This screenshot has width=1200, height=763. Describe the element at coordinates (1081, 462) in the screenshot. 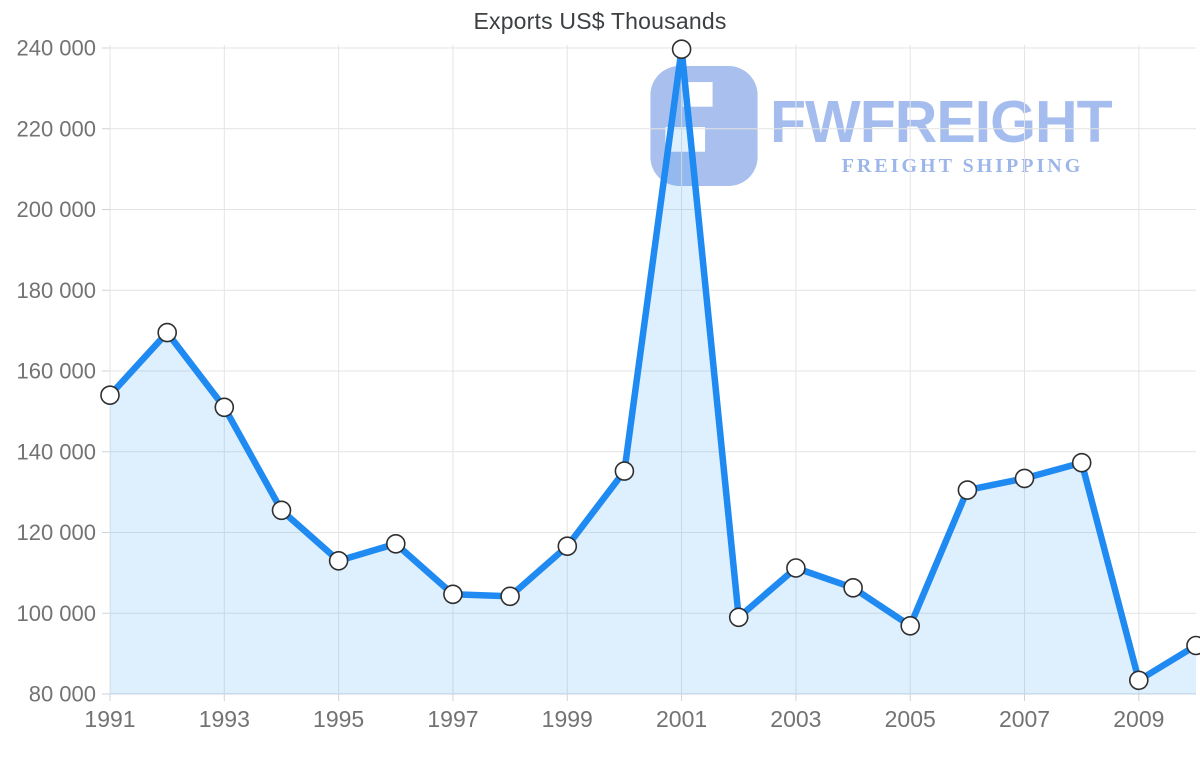

I see `data-point-marker-2008` at that location.